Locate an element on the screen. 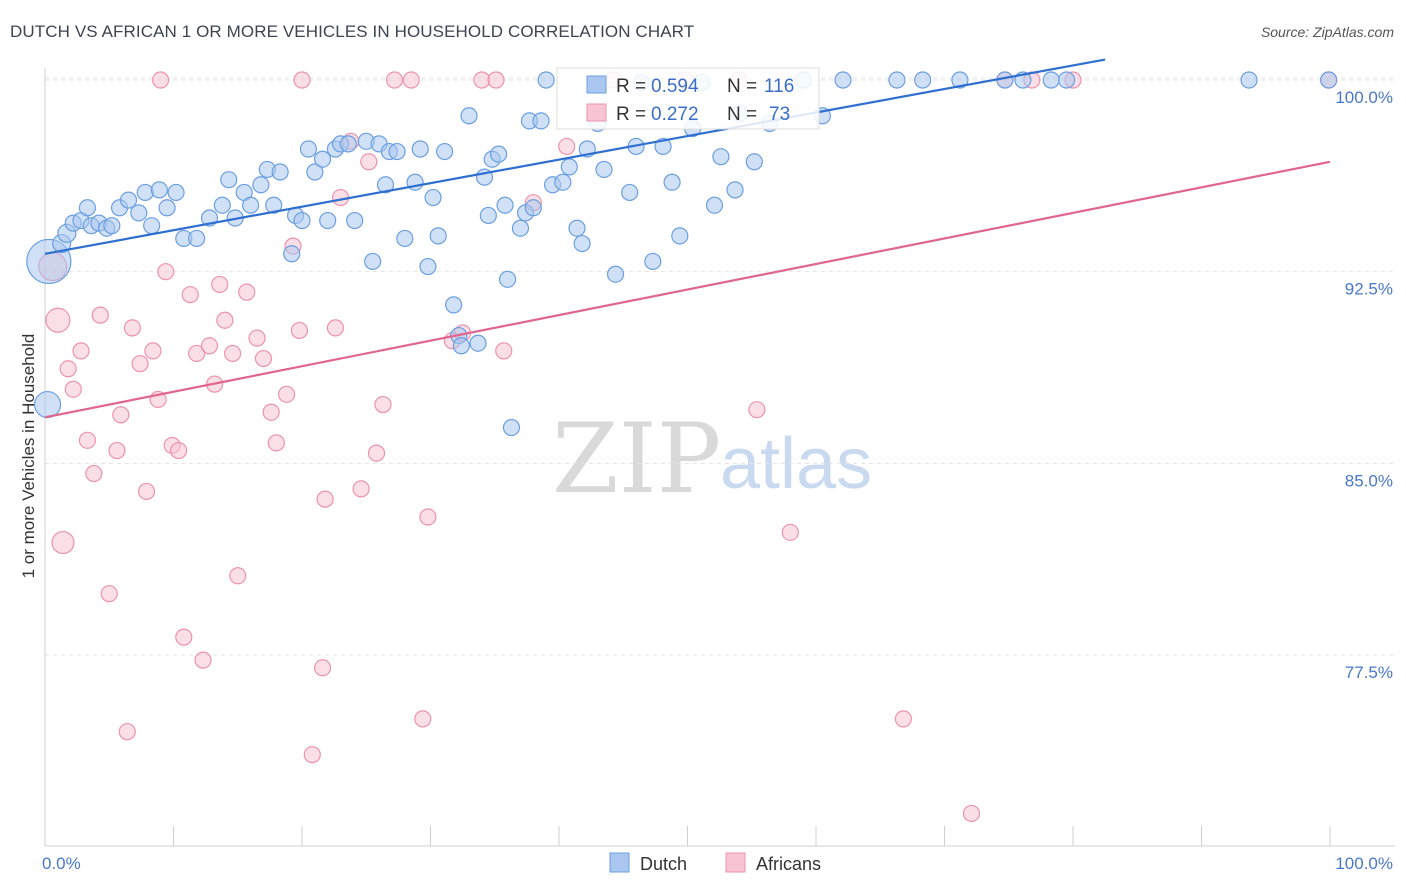  legend-n-value-africans: 73 is located at coordinates (779, 114).